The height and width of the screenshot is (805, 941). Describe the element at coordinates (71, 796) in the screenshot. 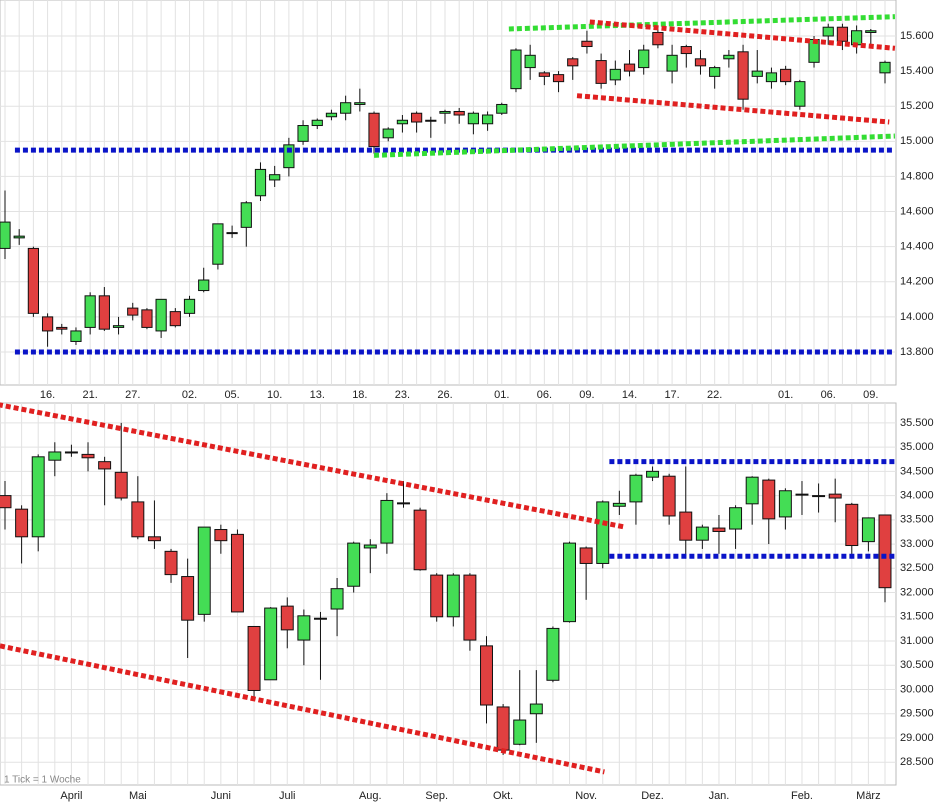

I see `x-tick-label: April` at that location.